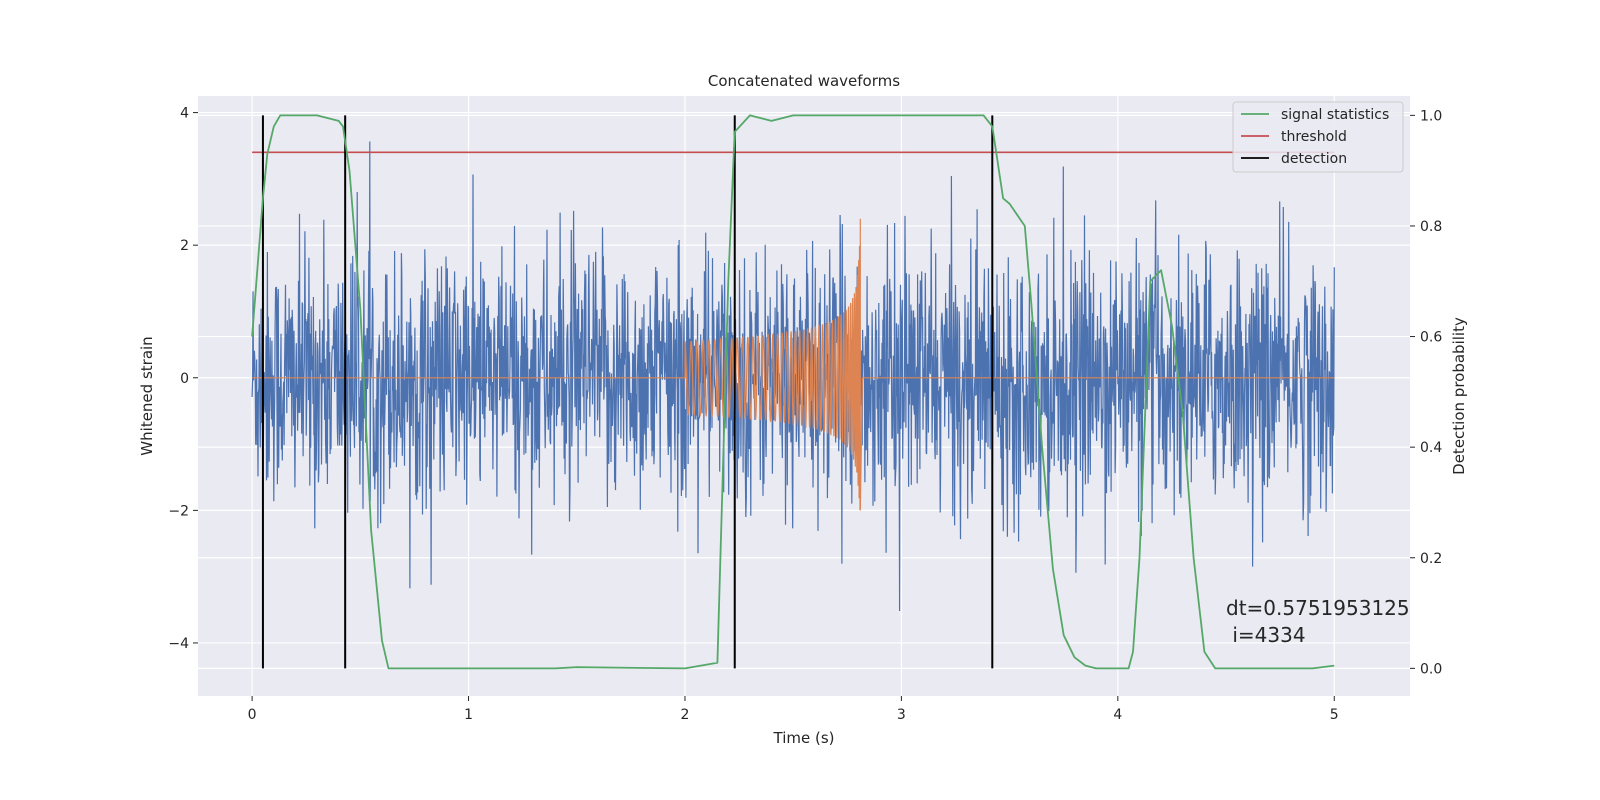  Describe the element at coordinates (178, 511) in the screenshot. I see `y-tick-label: −2` at that location.